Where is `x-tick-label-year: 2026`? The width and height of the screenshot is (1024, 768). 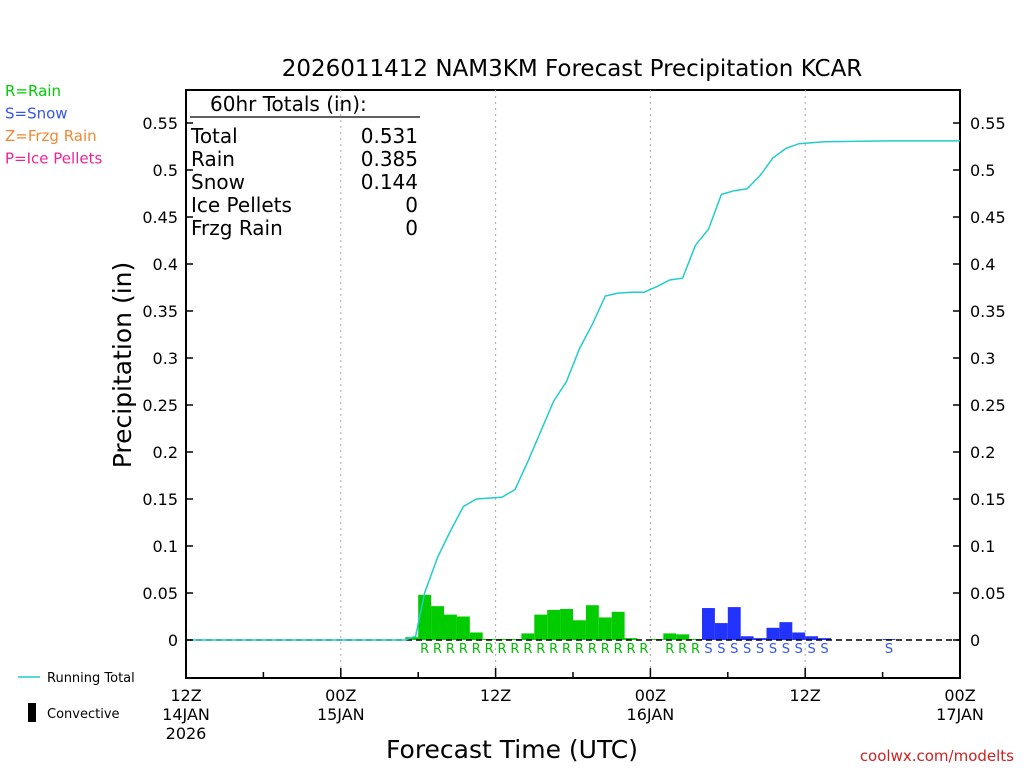
x-tick-label-year: 2026 is located at coordinates (186, 733).